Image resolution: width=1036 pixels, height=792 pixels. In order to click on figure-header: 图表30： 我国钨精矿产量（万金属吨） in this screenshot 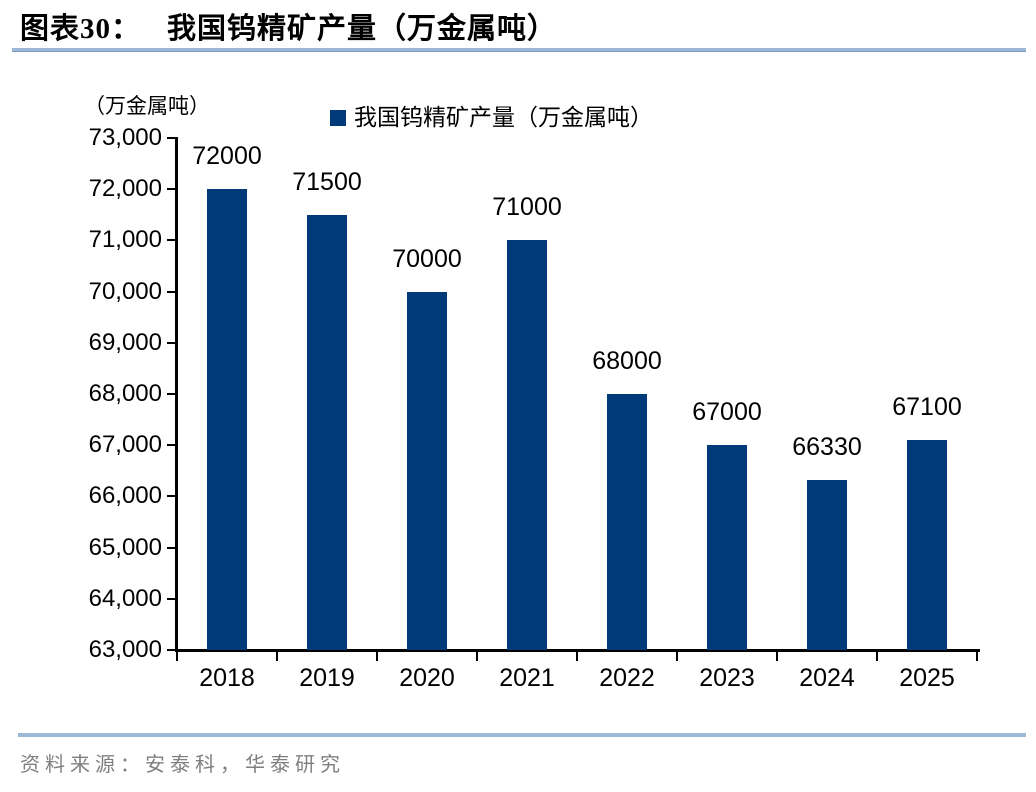, I will do `click(523, 26)`.